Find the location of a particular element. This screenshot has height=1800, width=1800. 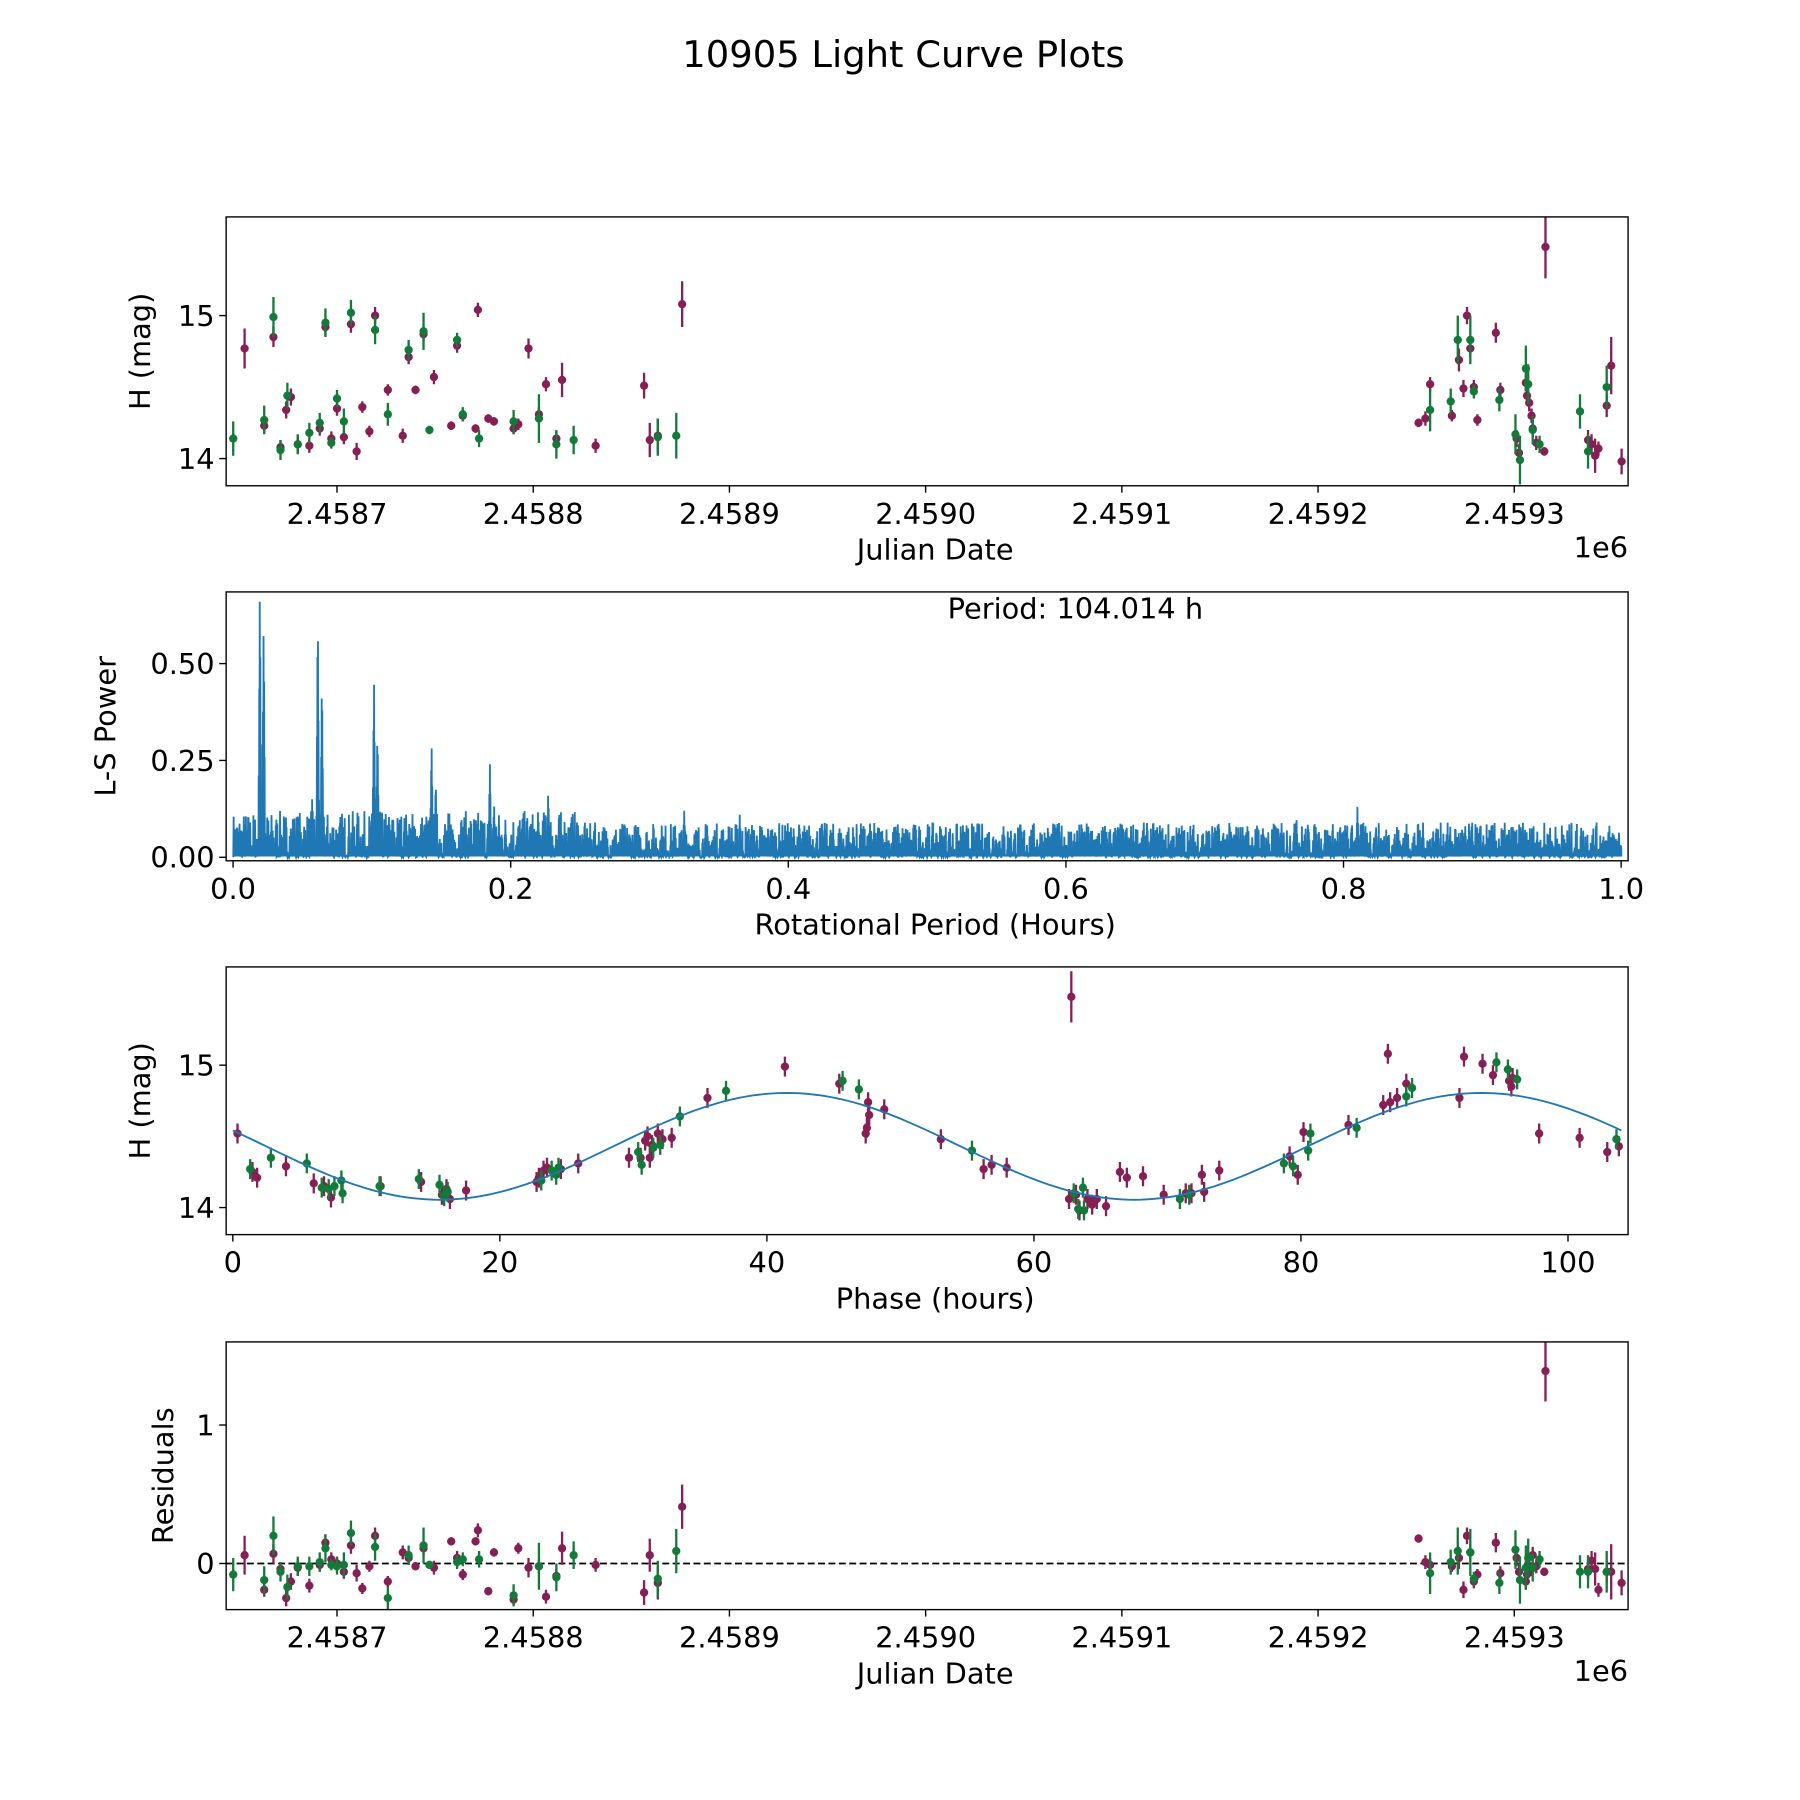

x-tick-label: 0.4 is located at coordinates (788, 889).